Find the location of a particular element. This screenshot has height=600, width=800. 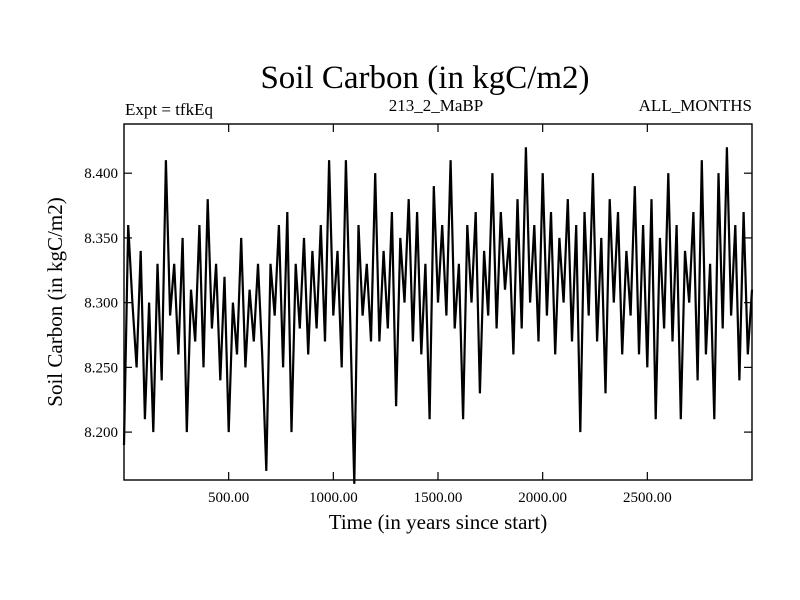

y-tick-label: 8.250 is located at coordinates (101, 368).